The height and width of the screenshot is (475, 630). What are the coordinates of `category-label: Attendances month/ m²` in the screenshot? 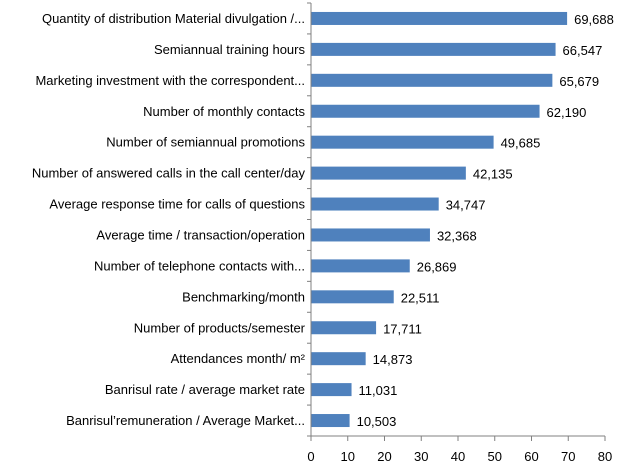 It's located at (238, 358).